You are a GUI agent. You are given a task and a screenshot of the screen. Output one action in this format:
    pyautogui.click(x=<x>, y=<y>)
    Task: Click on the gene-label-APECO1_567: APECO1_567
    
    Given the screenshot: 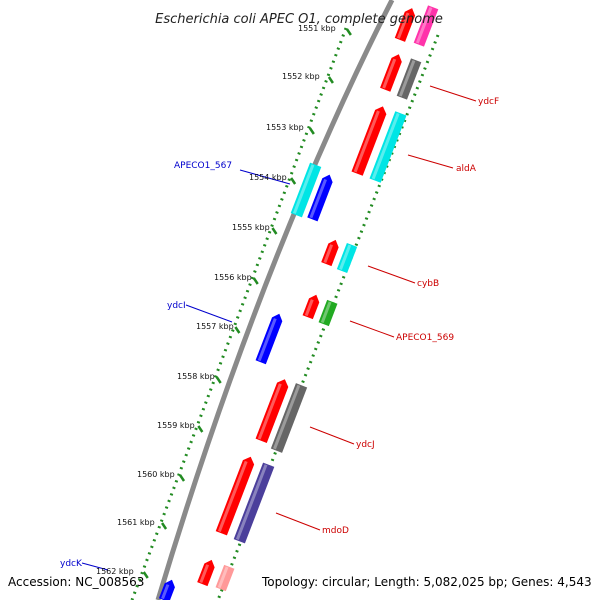 What is the action you would take?
    pyautogui.click(x=203, y=166)
    